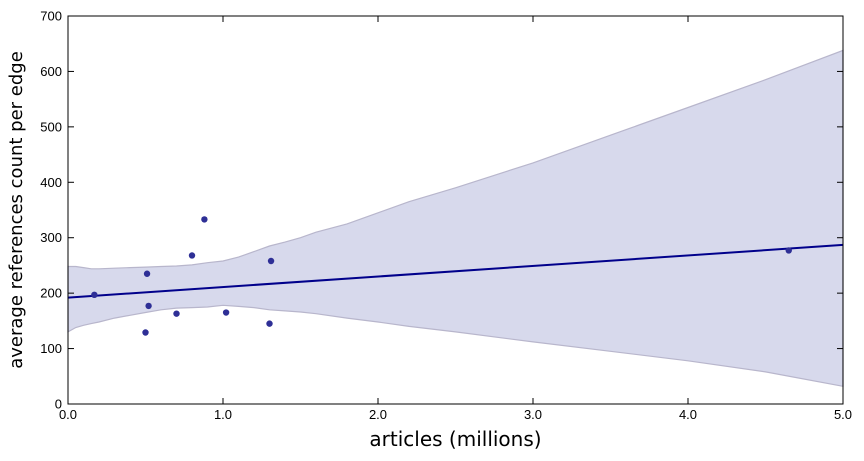 Image resolution: width=864 pixels, height=461 pixels. I want to click on y-tick-label: 0, so click(58, 404).